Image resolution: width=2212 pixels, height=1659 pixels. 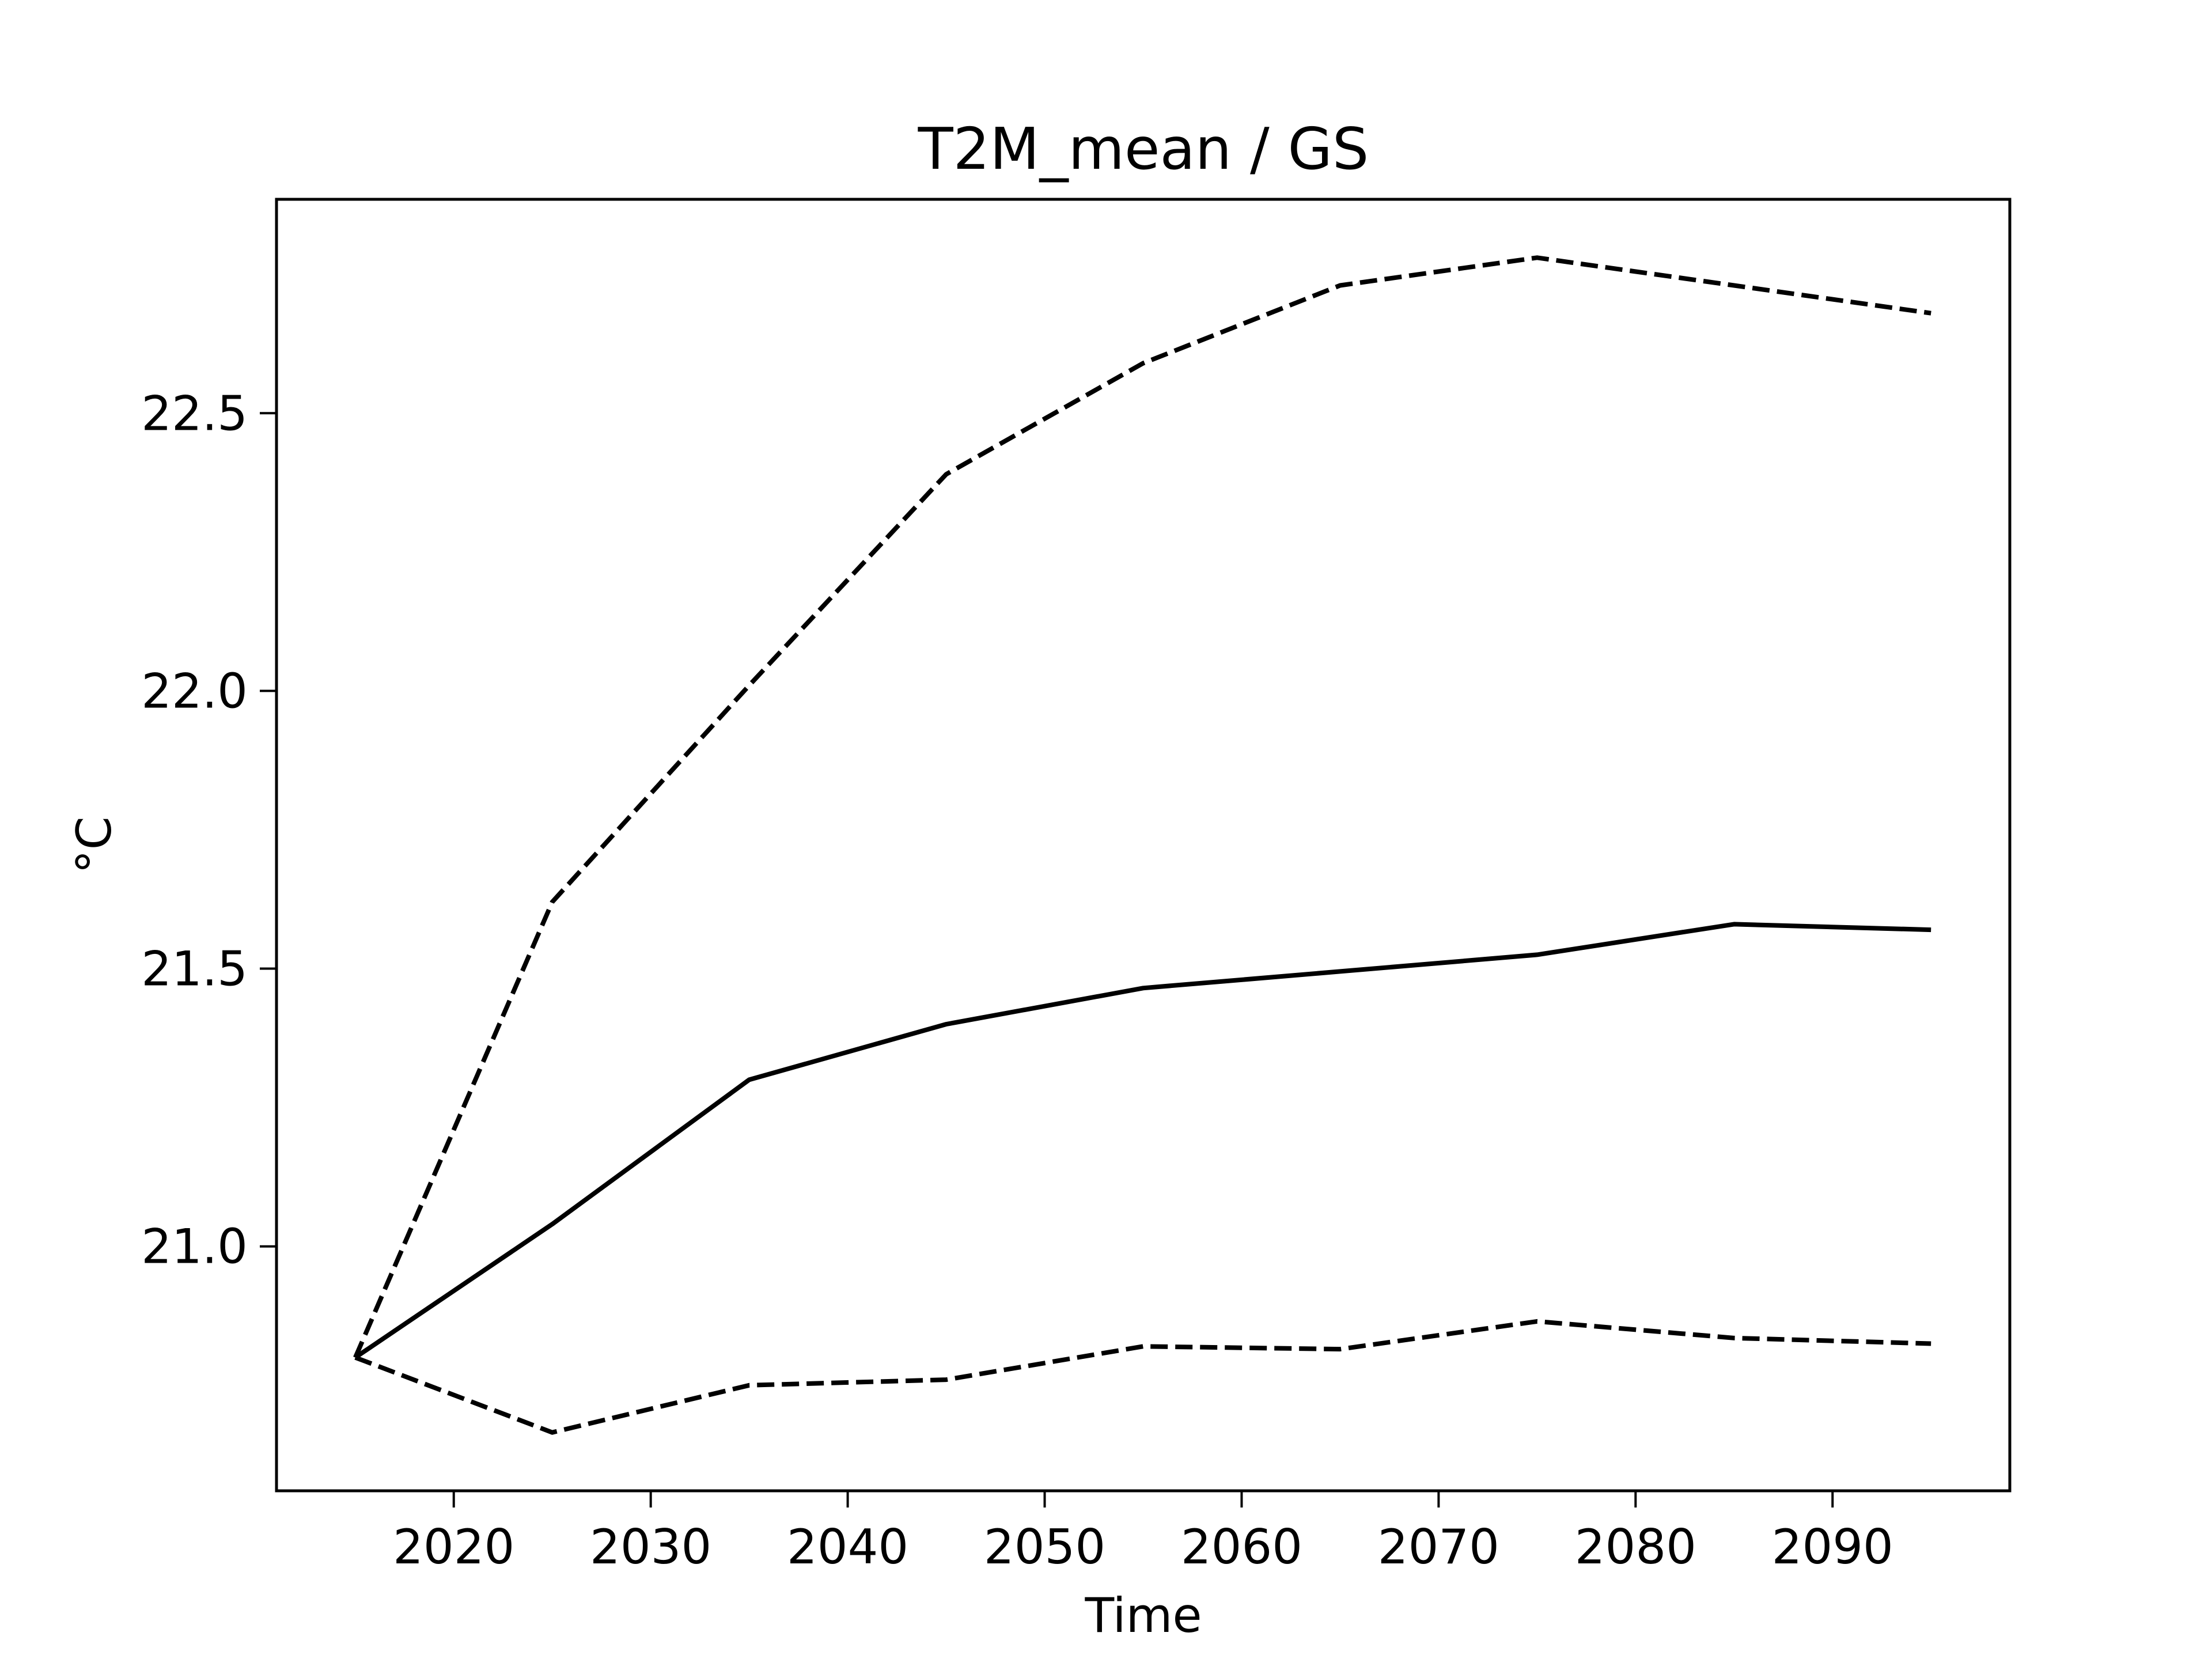 What do you see at coordinates (194, 969) in the screenshot?
I see `y-tick-label: 21.5` at bounding box center [194, 969].